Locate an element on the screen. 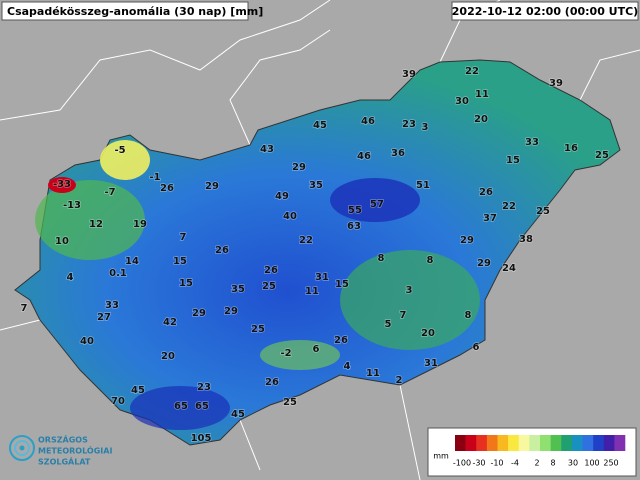  station-value: 27 is located at coordinates (104, 317).